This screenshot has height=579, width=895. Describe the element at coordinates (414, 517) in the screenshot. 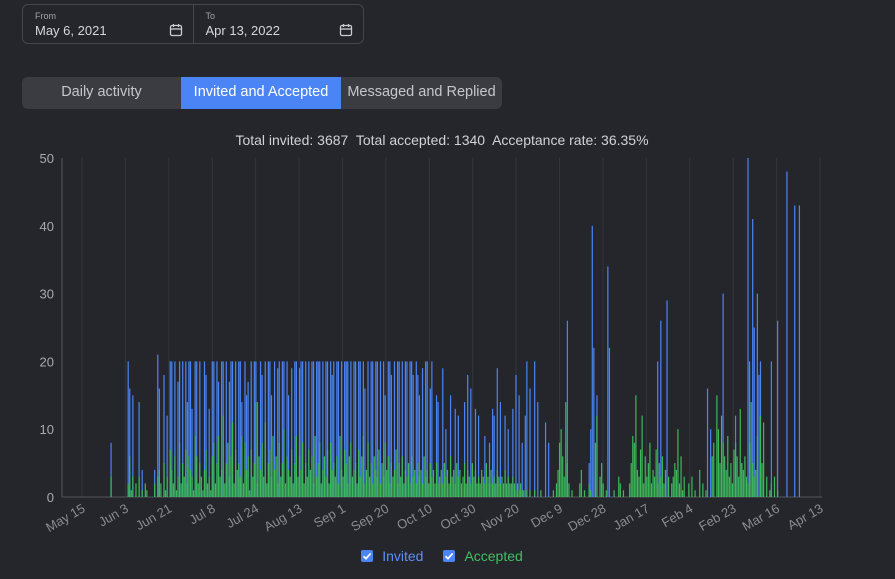

I see `x-tick-label: Oct 10` at that location.